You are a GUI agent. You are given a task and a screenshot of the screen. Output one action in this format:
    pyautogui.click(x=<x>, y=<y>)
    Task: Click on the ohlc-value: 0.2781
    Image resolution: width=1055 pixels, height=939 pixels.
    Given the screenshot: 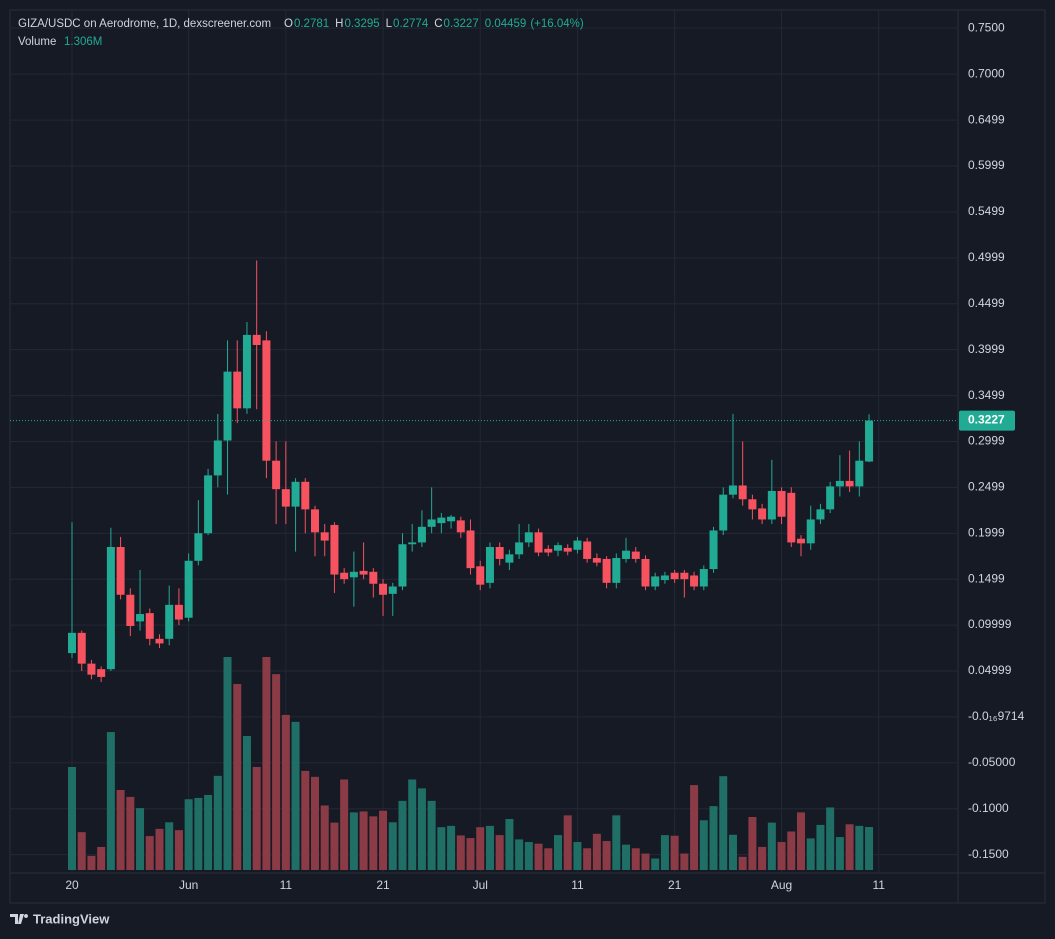 What is the action you would take?
    pyautogui.click(x=311, y=24)
    